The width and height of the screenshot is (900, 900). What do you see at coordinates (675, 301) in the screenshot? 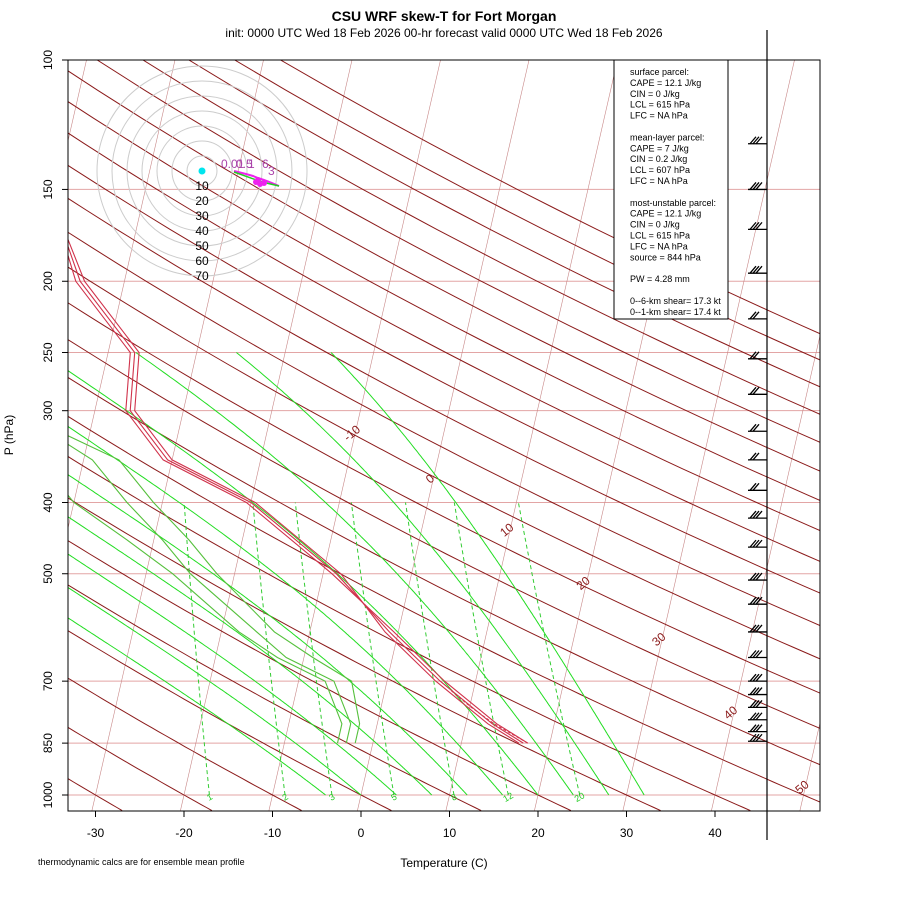
I see `parcel-box-line: 0--6-km shear= 17.3 kt` at bounding box center [675, 301].